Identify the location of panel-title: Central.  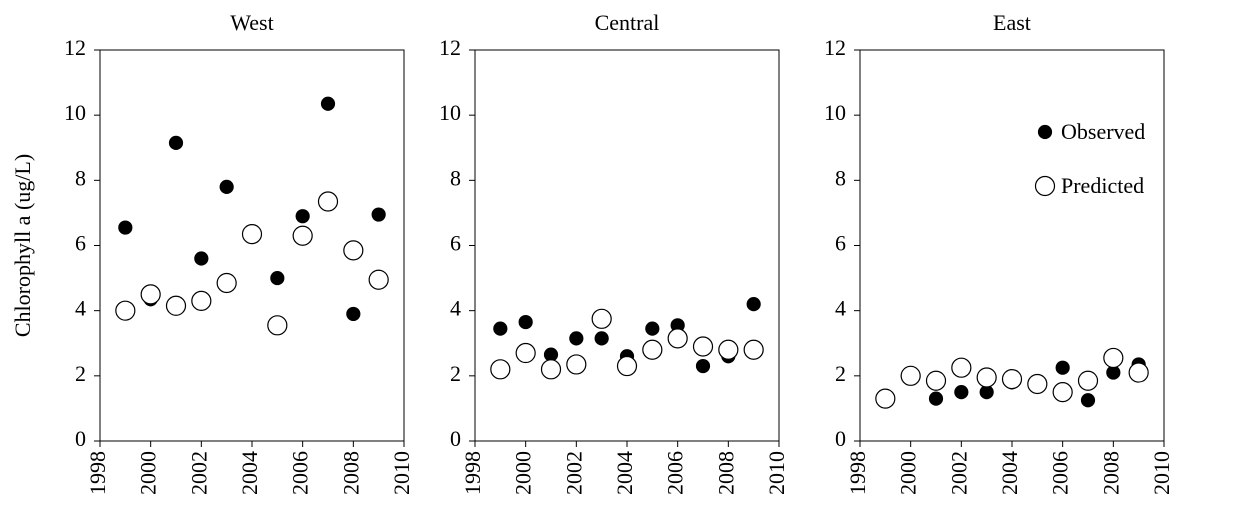
(627, 22).